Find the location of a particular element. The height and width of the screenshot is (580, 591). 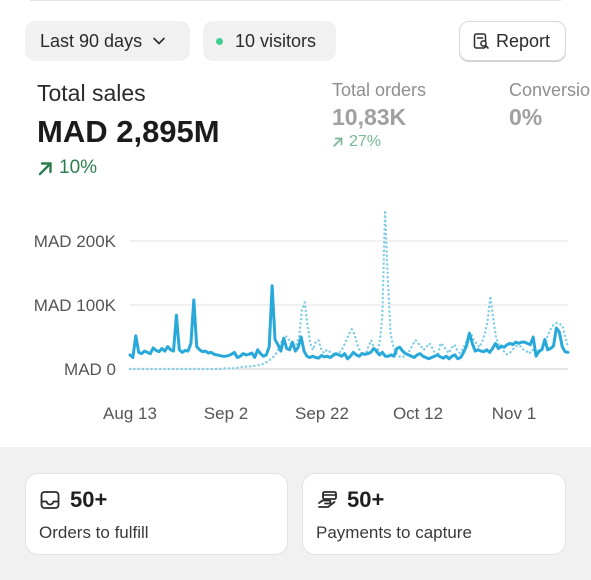

payments-to-capture-count: 50+ is located at coordinates (366, 499).